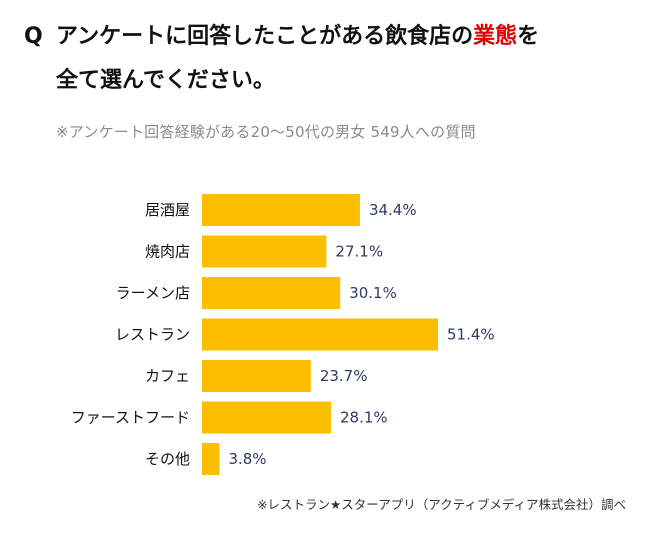  I want to click on question-mark: Q, so click(33, 36).